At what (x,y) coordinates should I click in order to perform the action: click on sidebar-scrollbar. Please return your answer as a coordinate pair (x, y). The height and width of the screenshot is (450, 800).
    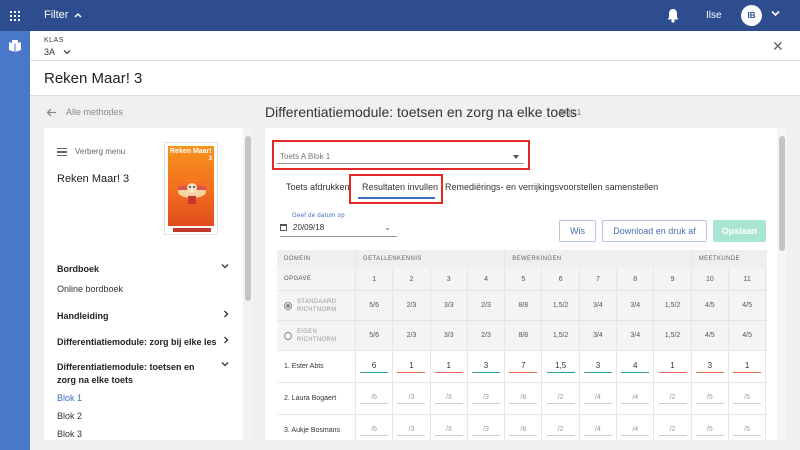
    Looking at the image, I should click on (248, 284).